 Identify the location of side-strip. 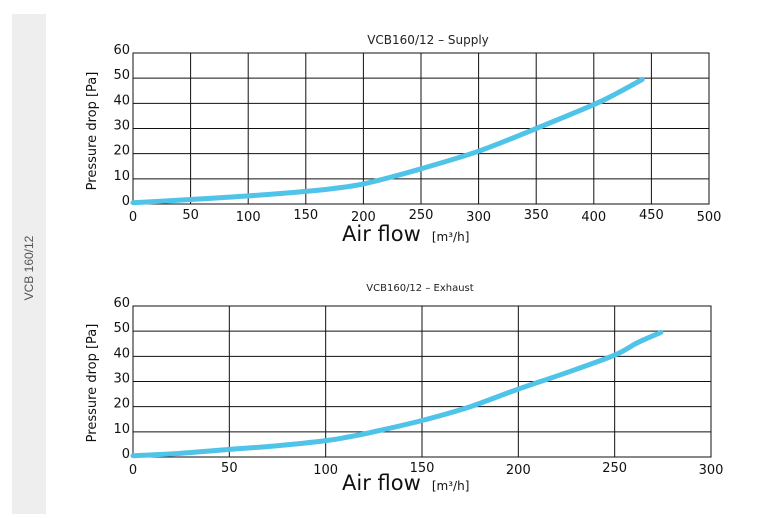
(29, 264).